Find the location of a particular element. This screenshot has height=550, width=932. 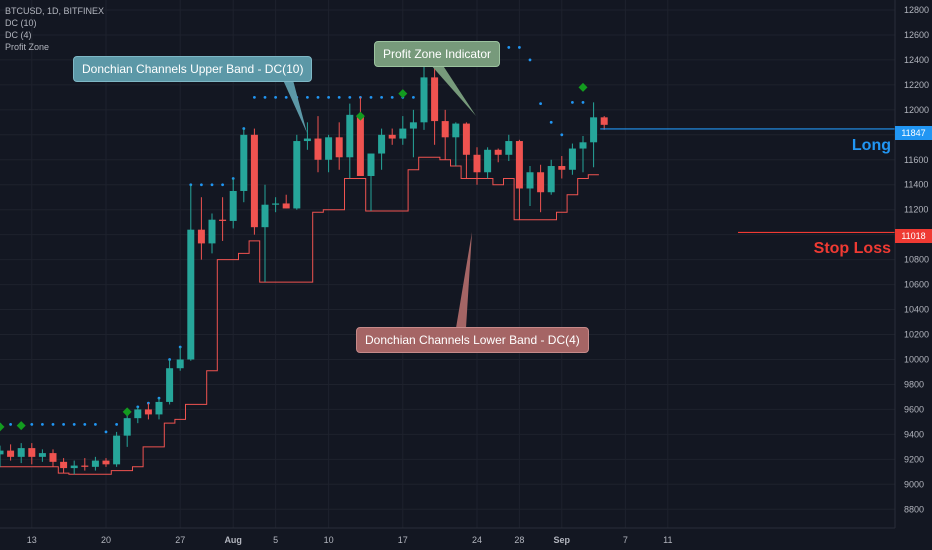

x-tick-label: 20 is located at coordinates (106, 540).